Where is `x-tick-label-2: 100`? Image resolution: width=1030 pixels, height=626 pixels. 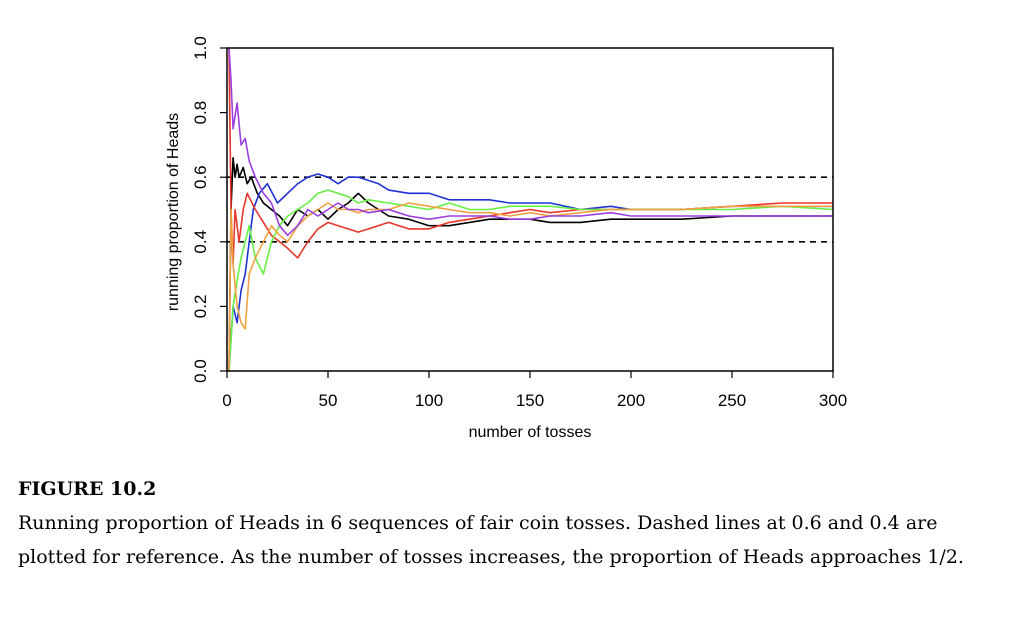 x-tick-label-2: 100 is located at coordinates (429, 400).